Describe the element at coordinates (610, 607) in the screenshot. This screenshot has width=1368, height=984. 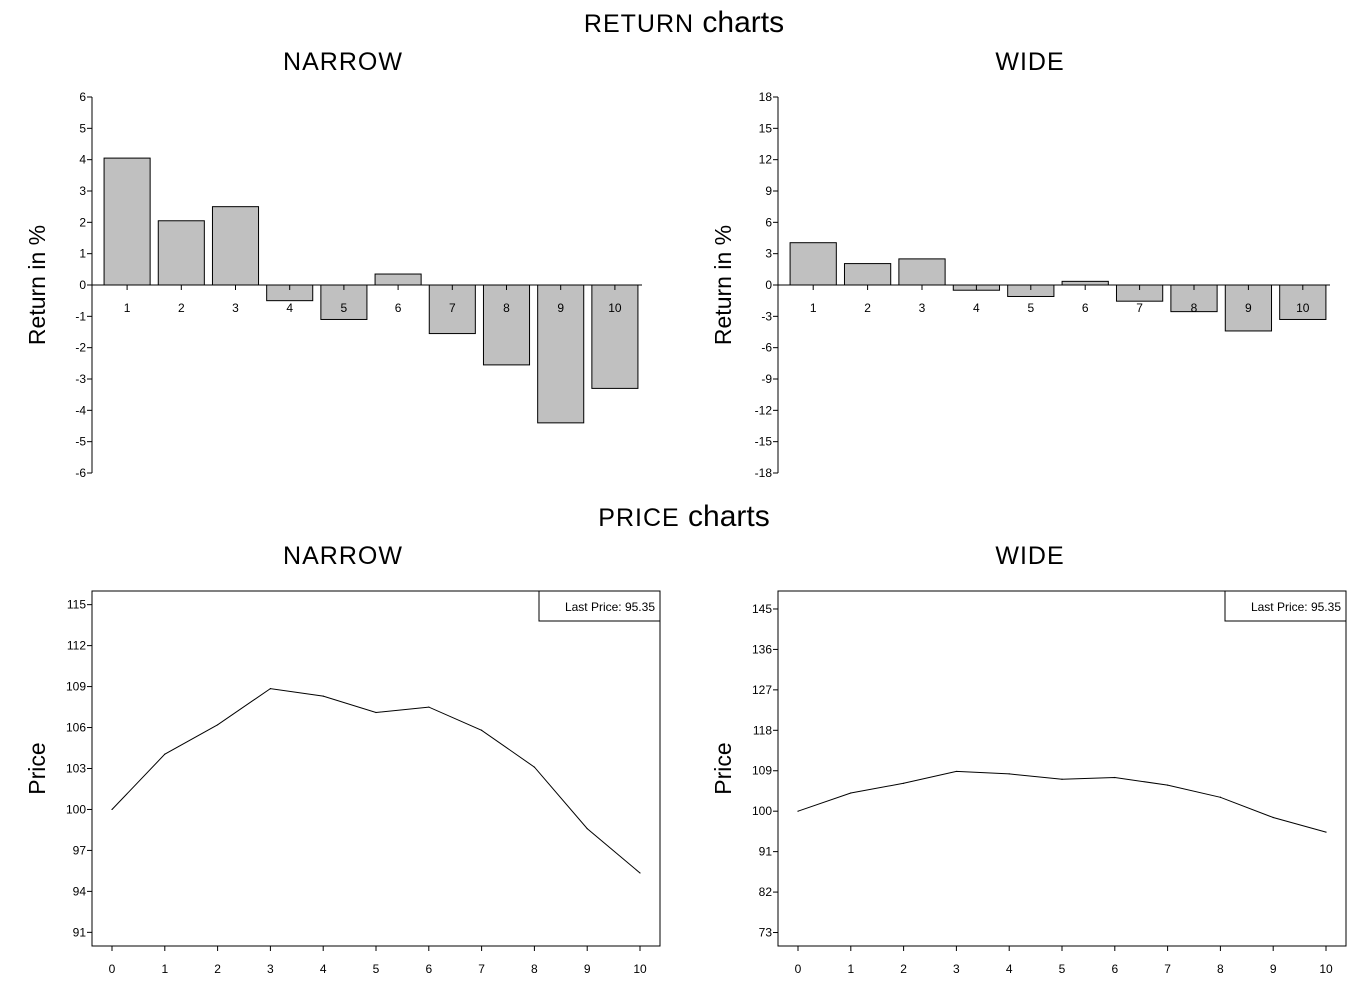
I see `price-narrow-legend-text: Last Price: 95.35` at that location.